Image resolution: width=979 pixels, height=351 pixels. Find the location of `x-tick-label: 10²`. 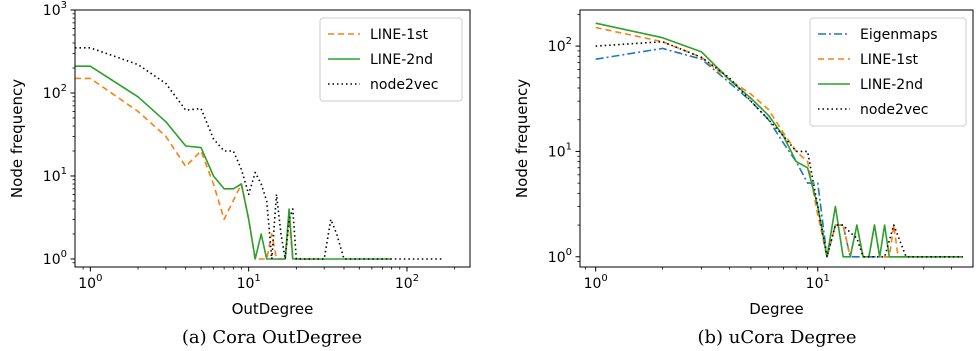

x-tick-label: 10² is located at coordinates (407, 282).